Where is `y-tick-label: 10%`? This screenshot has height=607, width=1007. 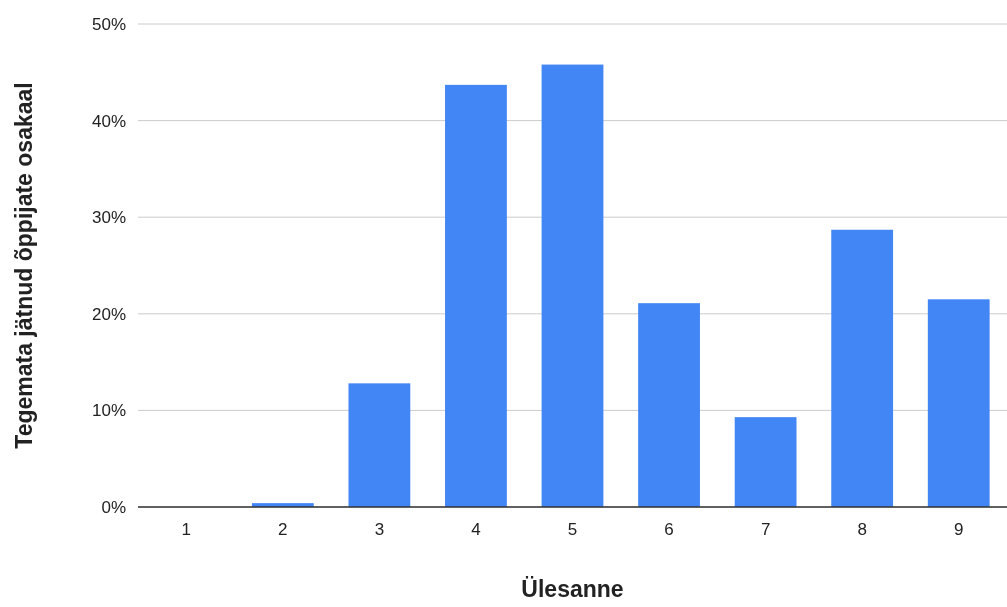 y-tick-label: 10% is located at coordinates (108, 411).